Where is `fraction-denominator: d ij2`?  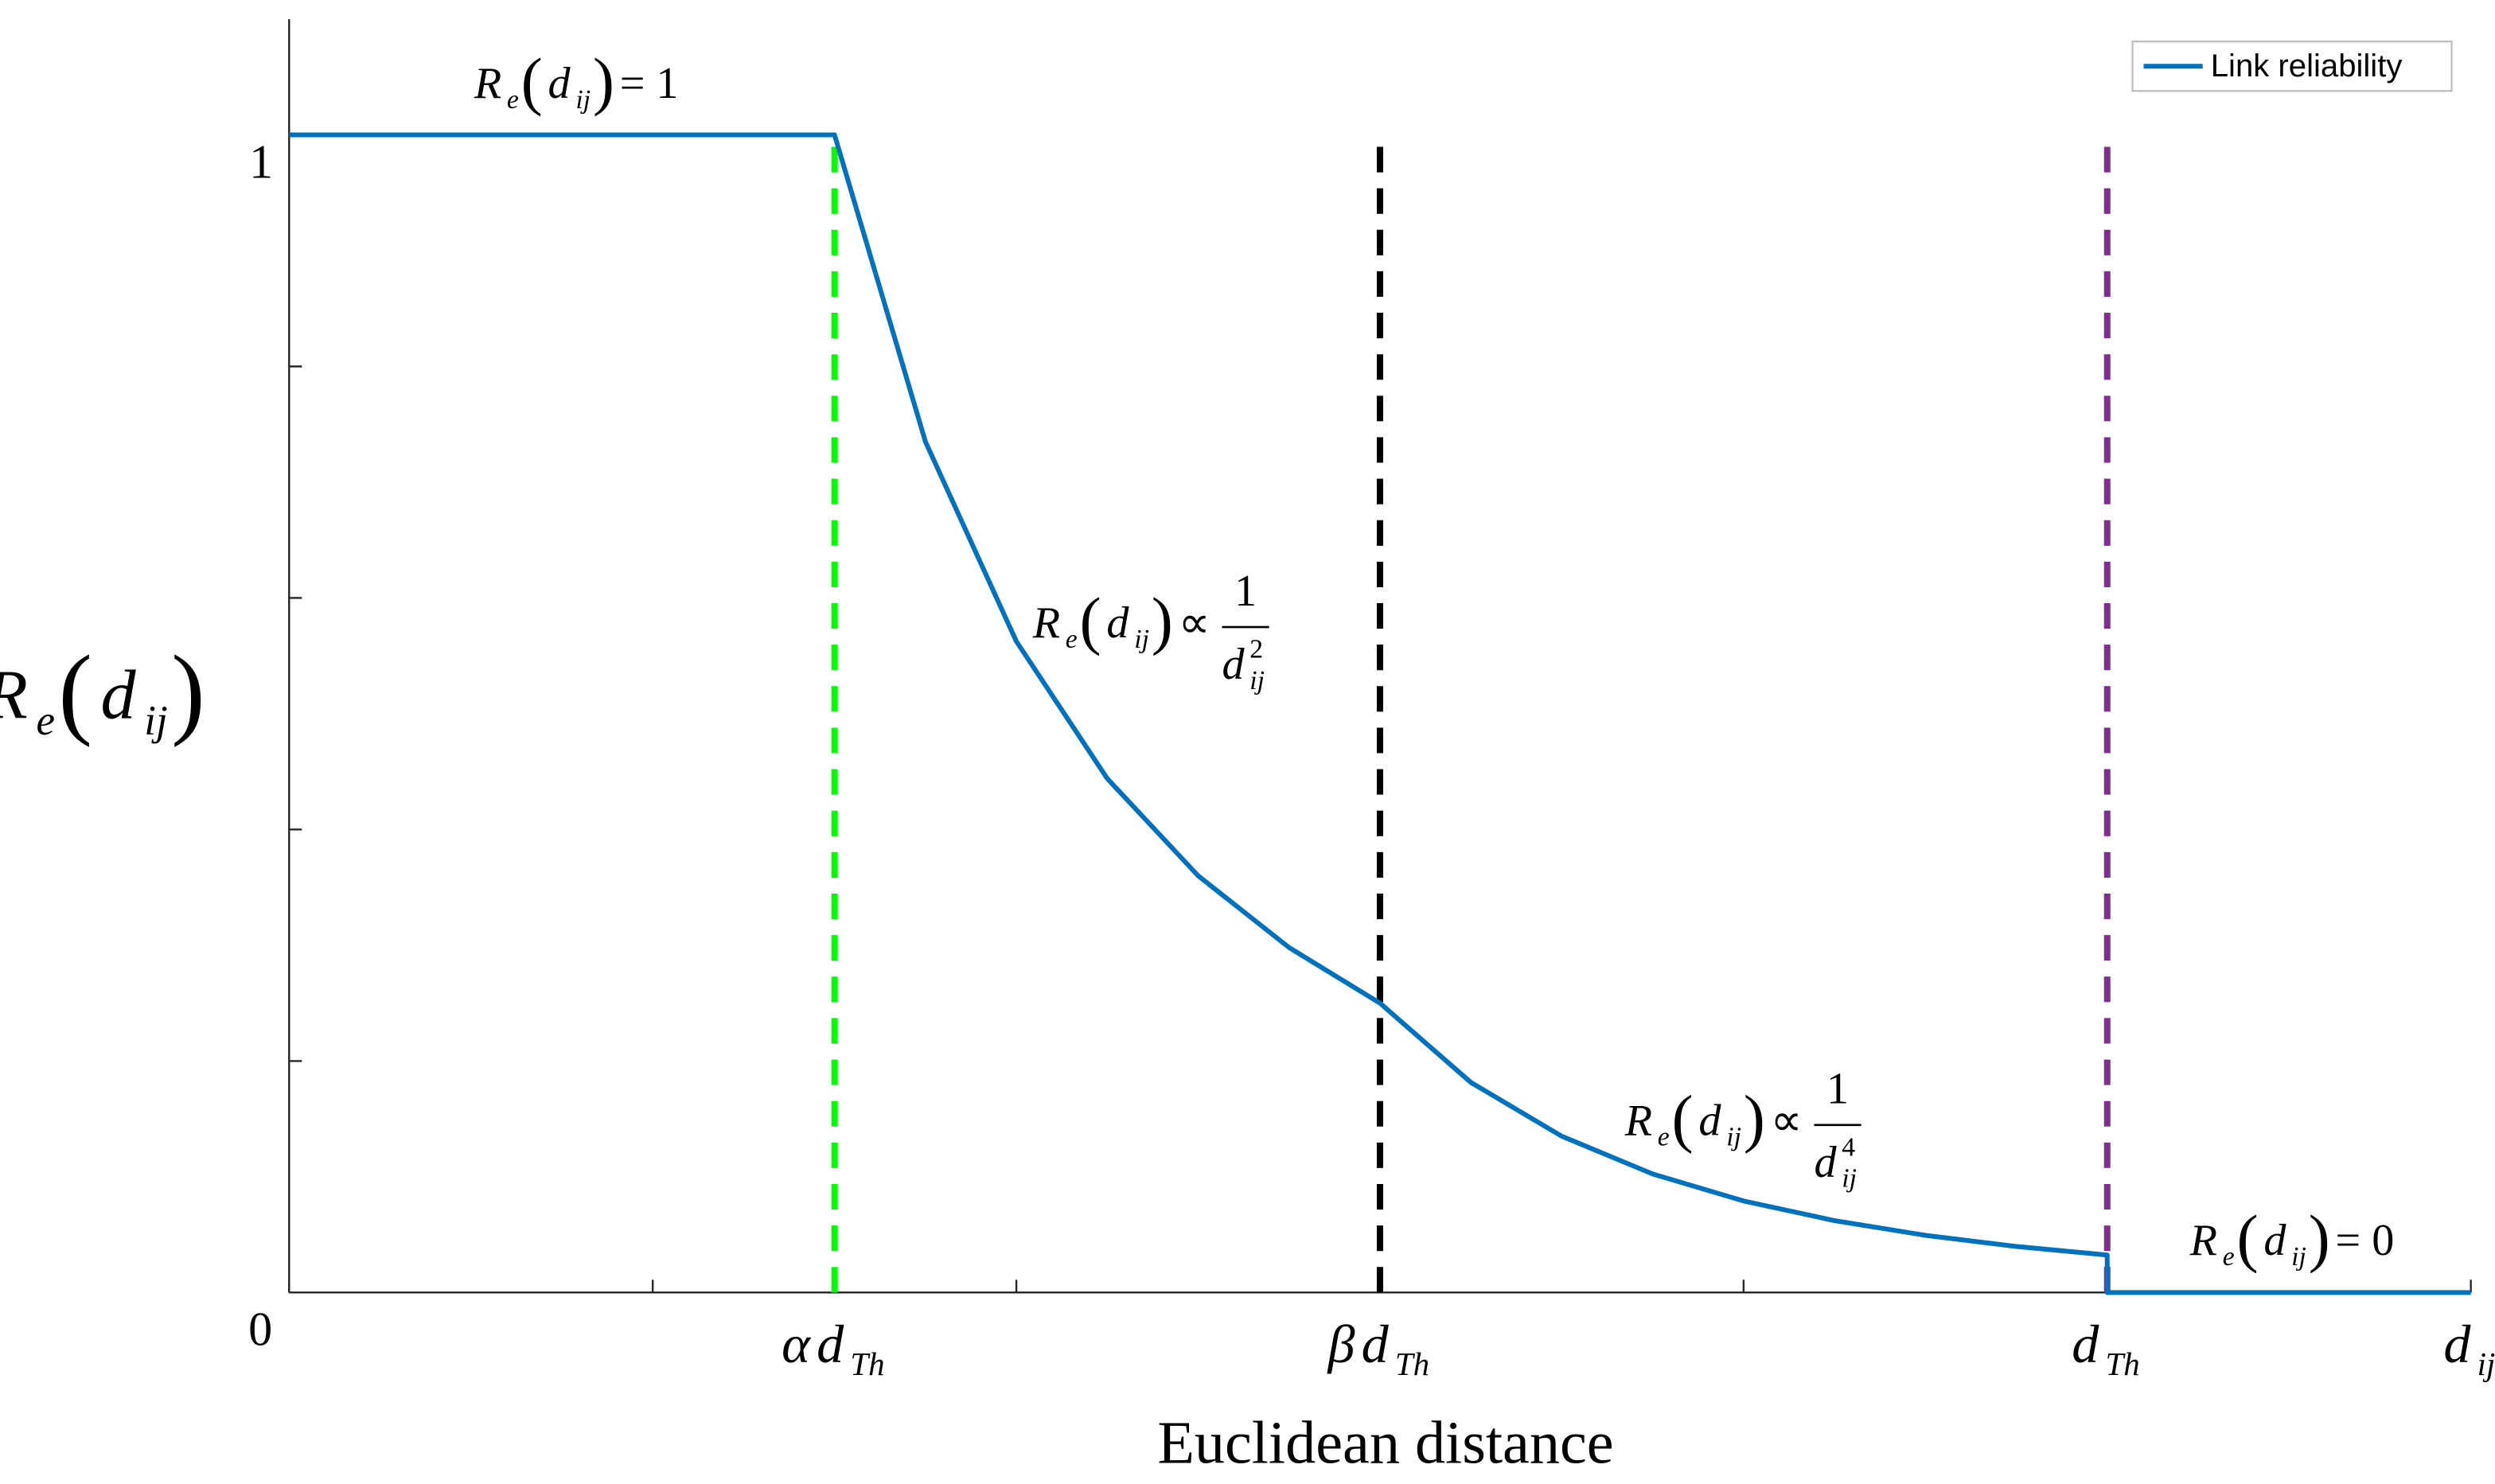
fraction-denominator: d ij2 is located at coordinates (1243, 665).